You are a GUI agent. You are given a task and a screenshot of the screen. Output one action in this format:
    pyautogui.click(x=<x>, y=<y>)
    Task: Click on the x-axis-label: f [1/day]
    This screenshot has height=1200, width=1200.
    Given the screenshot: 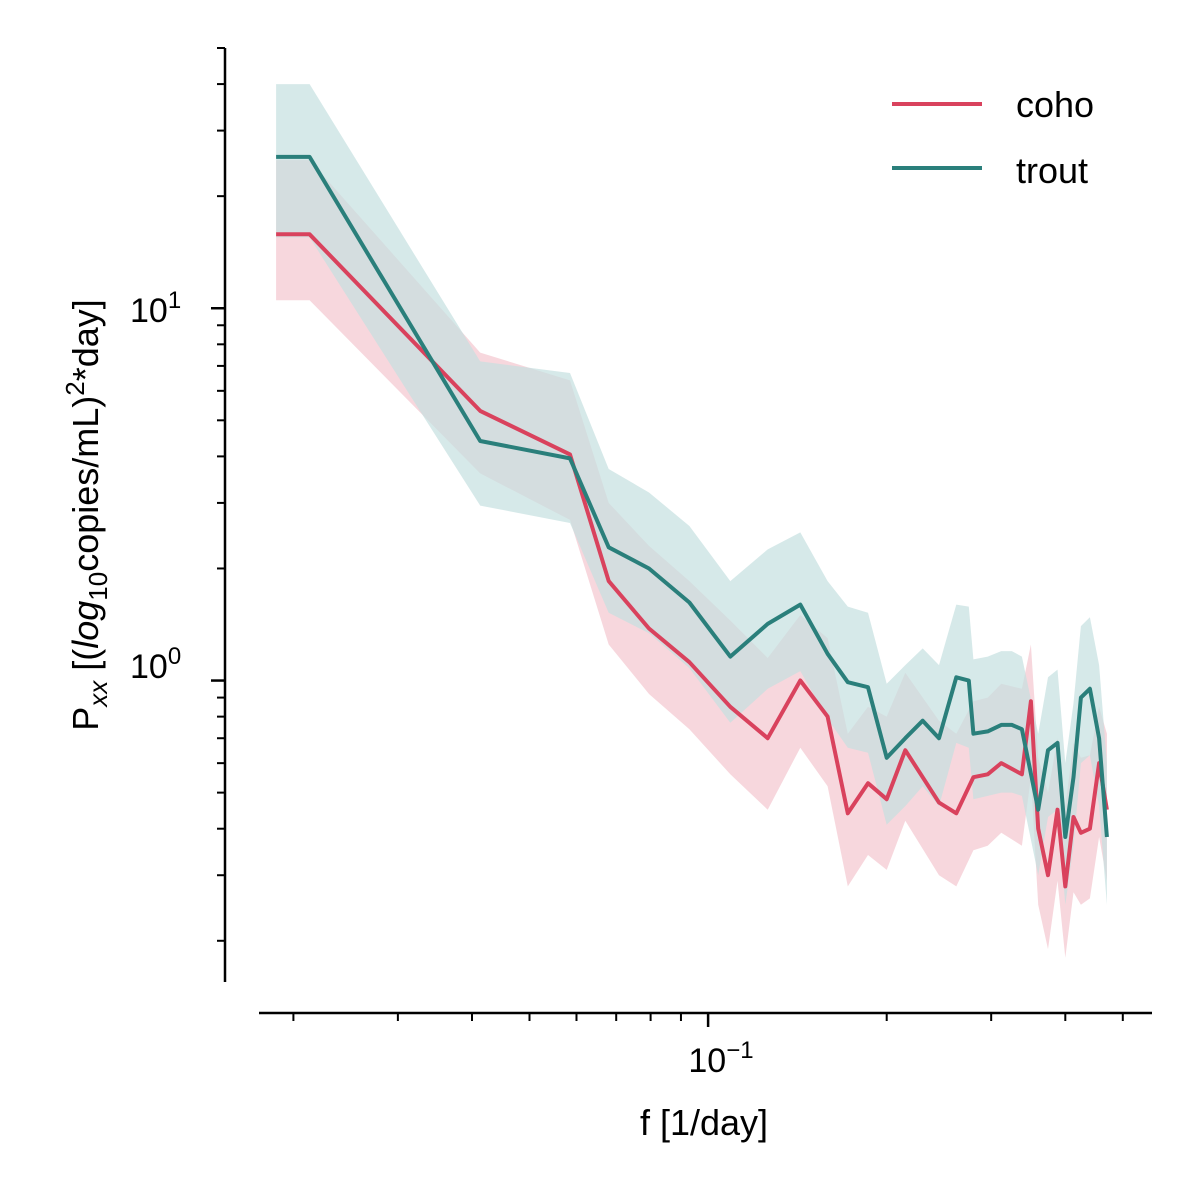 What is the action you would take?
    pyautogui.click(x=704, y=1122)
    